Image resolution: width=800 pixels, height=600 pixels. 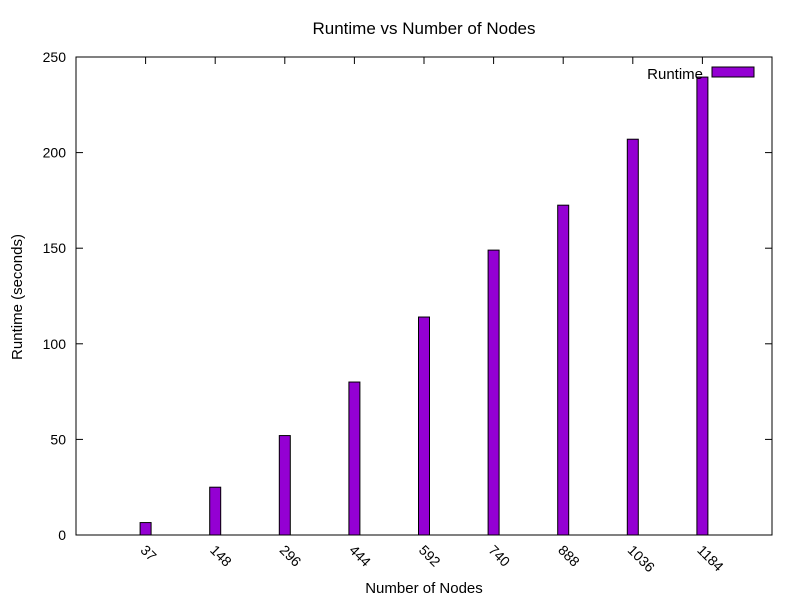 What do you see at coordinates (424, 28) in the screenshot?
I see `chart-title: Runtime vs Number of Nodes` at bounding box center [424, 28].